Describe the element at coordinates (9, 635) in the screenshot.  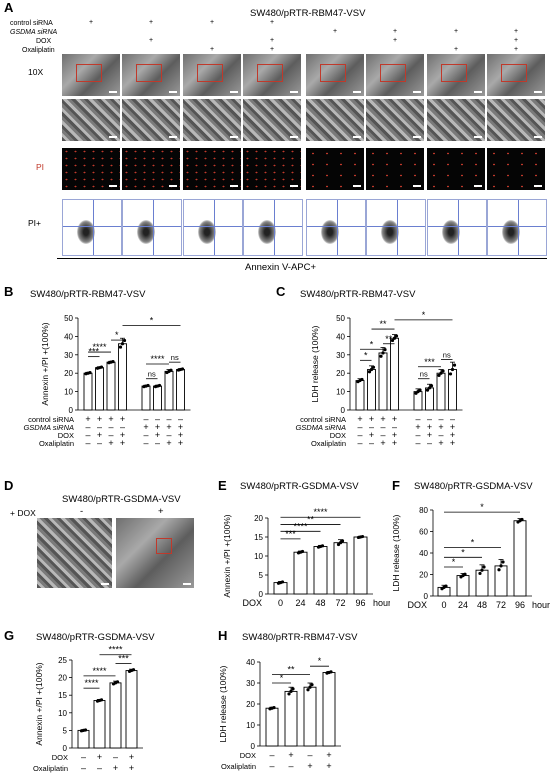
I see `panel-label-g: G` at that location.